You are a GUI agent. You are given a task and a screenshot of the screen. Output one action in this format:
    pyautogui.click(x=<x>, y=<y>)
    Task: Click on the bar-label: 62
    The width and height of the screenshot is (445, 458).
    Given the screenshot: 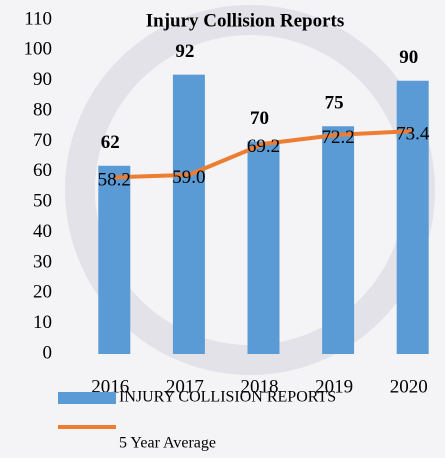 What is the action you would take?
    pyautogui.click(x=110, y=142)
    